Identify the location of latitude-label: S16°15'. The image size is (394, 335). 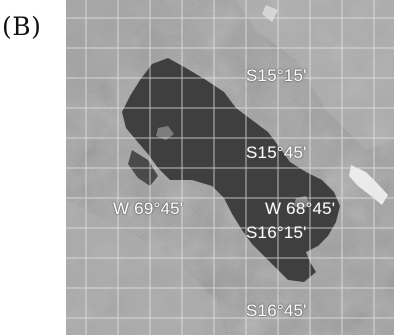
(276, 232).